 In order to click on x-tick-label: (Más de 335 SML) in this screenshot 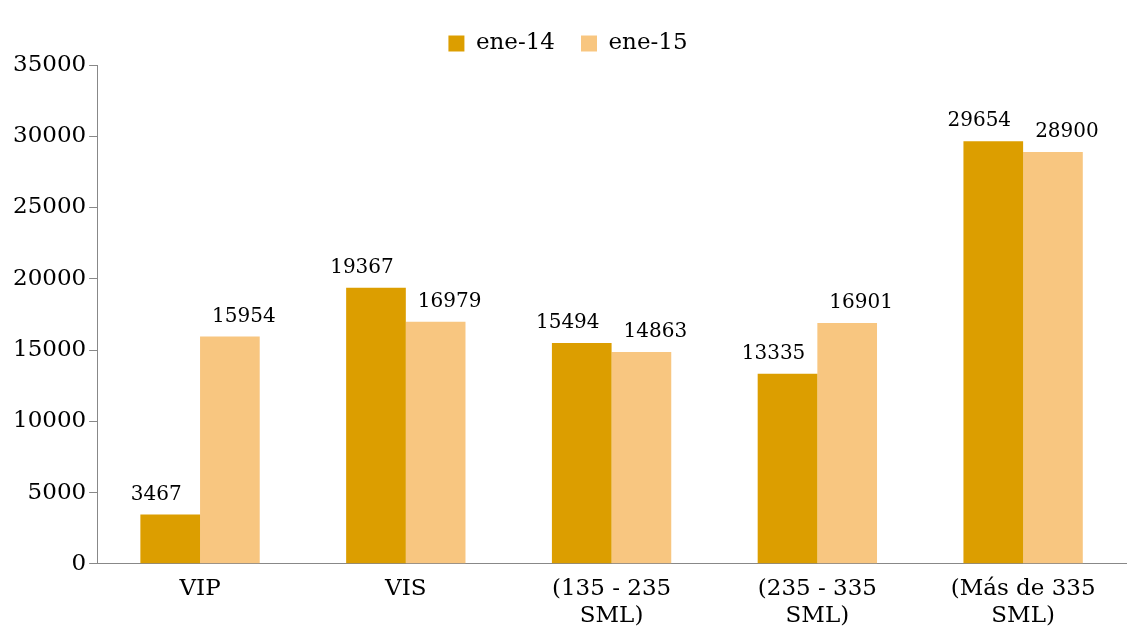, I will do `click(1023, 600)`.